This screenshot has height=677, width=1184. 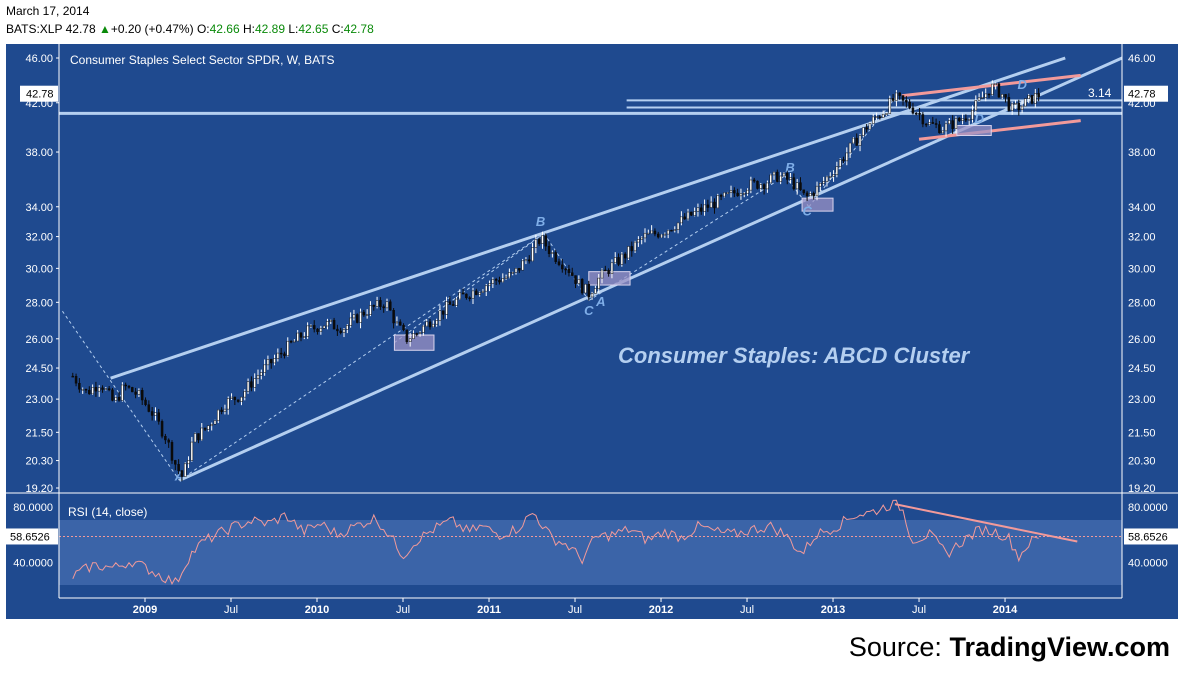 What do you see at coordinates (317, 610) in the screenshot?
I see `x-tick-label: 2010` at bounding box center [317, 610].